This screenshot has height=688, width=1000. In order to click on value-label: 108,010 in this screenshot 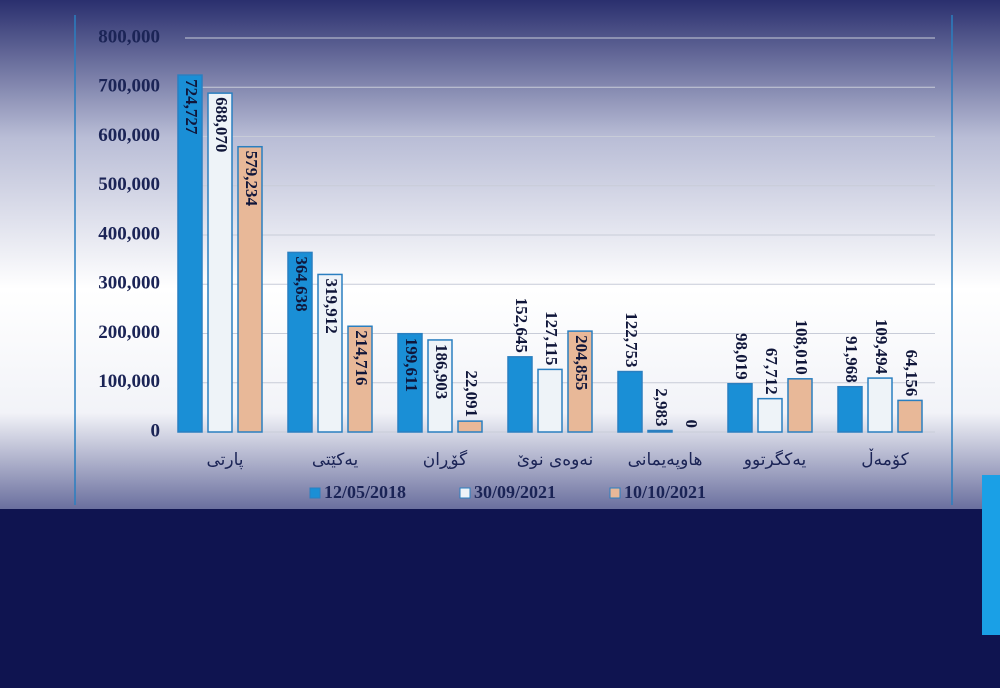, I will do `click(801, 347)`.